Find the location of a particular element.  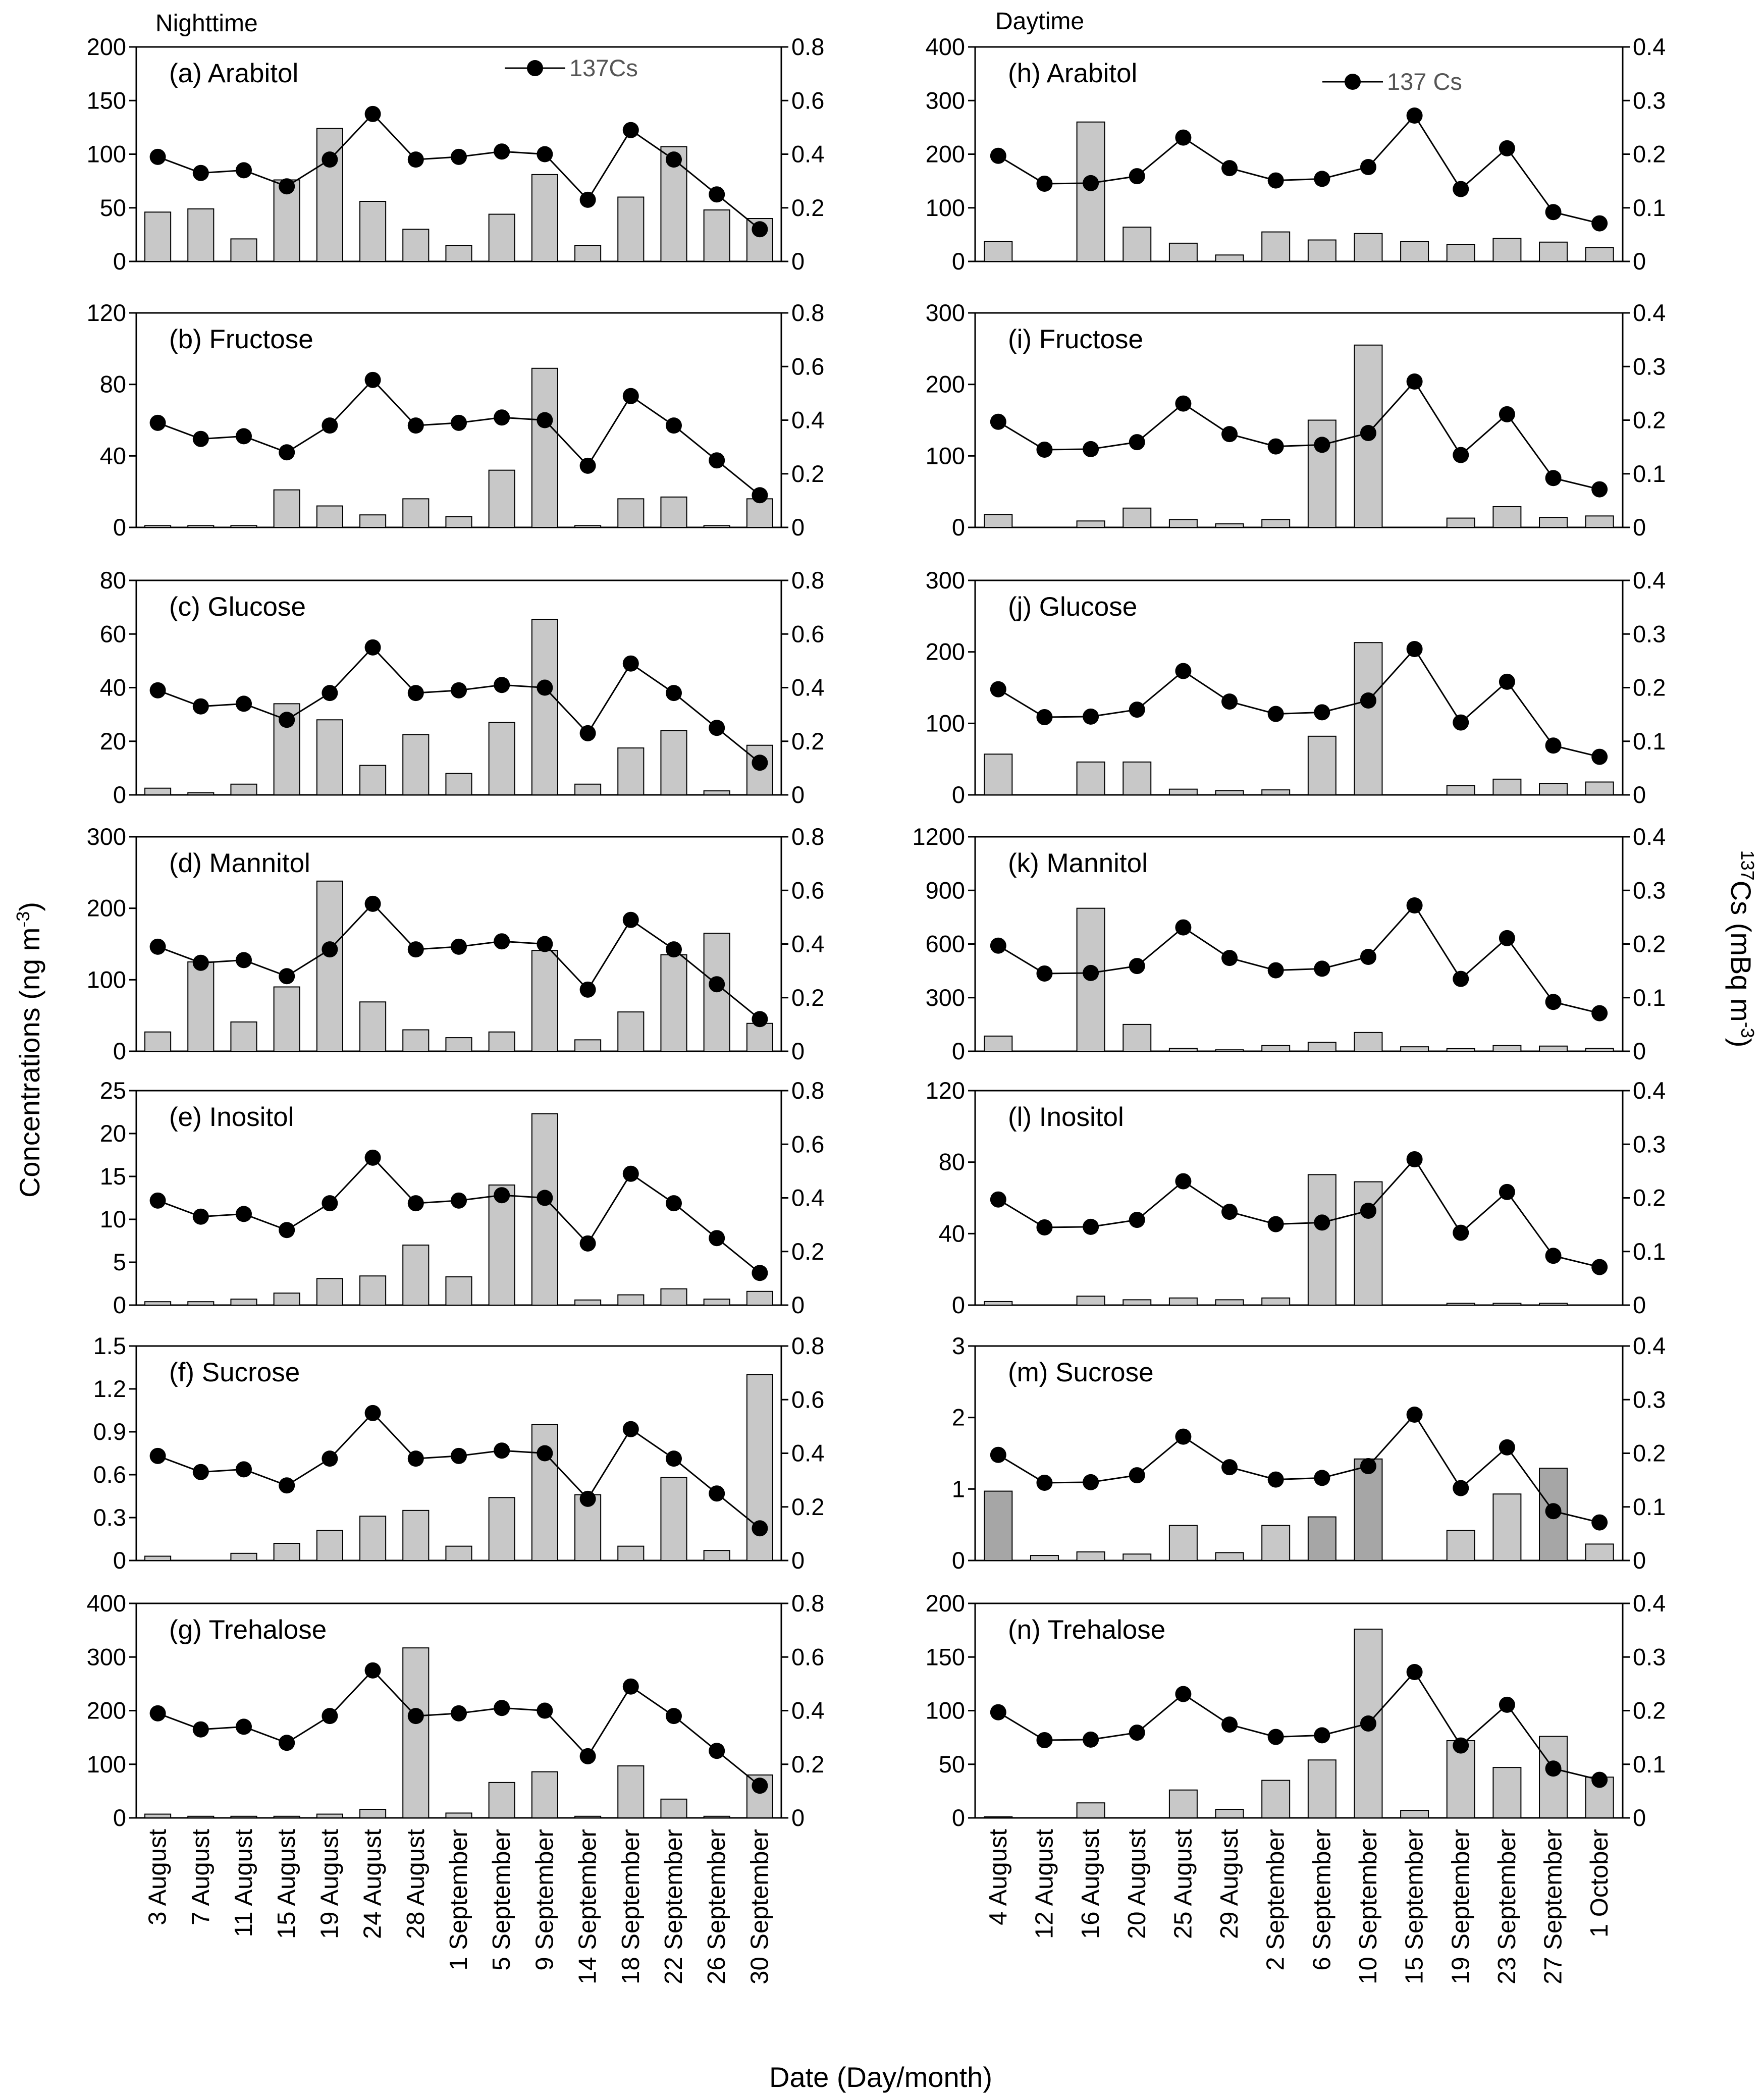

left-tick-label: 300 is located at coordinates (945, 580).